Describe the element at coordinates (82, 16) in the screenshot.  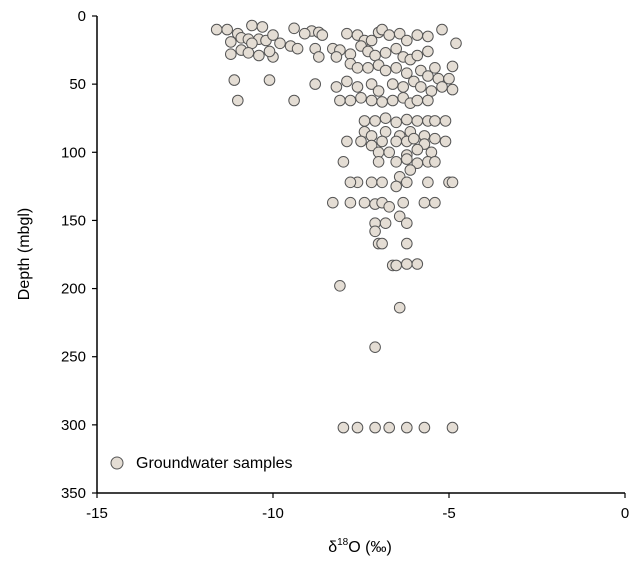
I see `y-tick-label: 0` at that location.